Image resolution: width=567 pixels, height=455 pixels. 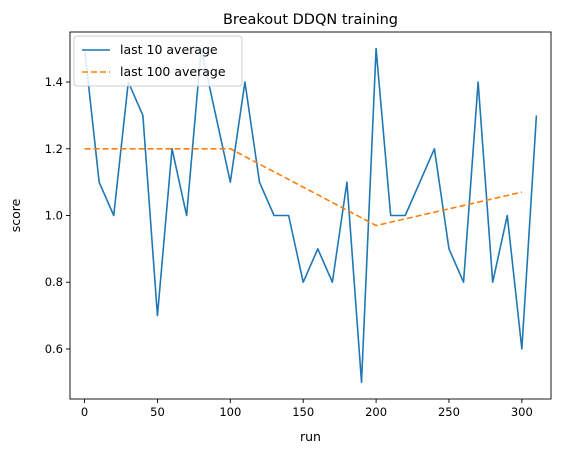 What do you see at coordinates (54, 82) in the screenshot?
I see `y-tick-label: 1.4` at bounding box center [54, 82].